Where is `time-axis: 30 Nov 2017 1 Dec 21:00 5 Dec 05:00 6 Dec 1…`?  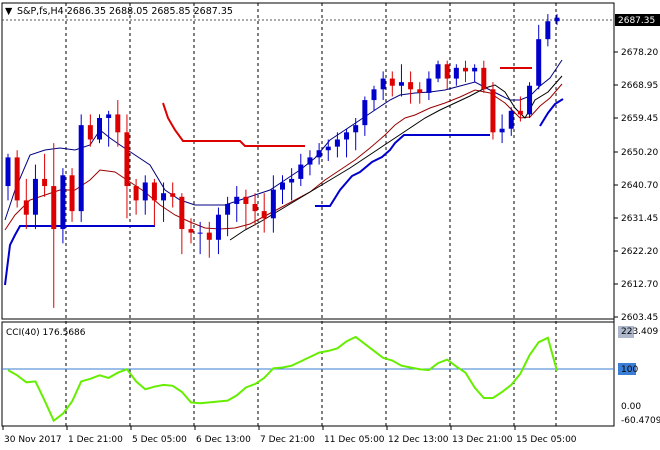
time-axis: 30 Nov 2017 1 Dec 21:00 5 Dec 05:00 6 Dec 1… is located at coordinates (289, 435).